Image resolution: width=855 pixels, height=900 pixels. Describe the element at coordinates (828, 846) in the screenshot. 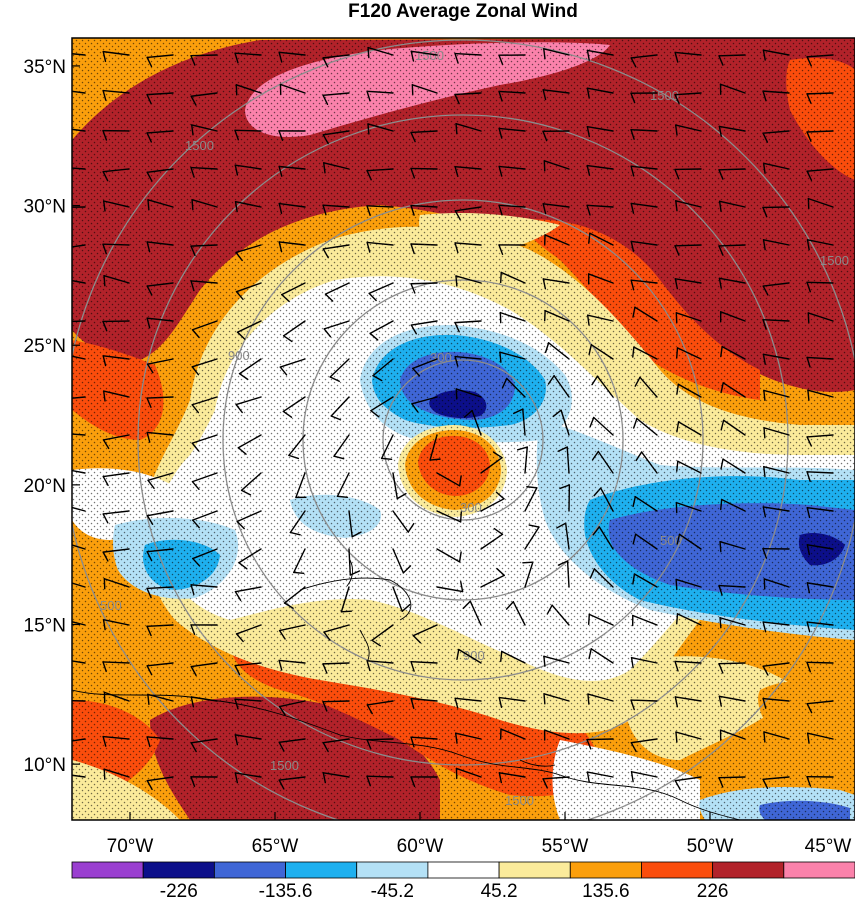

I see `lon-label: 45°W` at that location.